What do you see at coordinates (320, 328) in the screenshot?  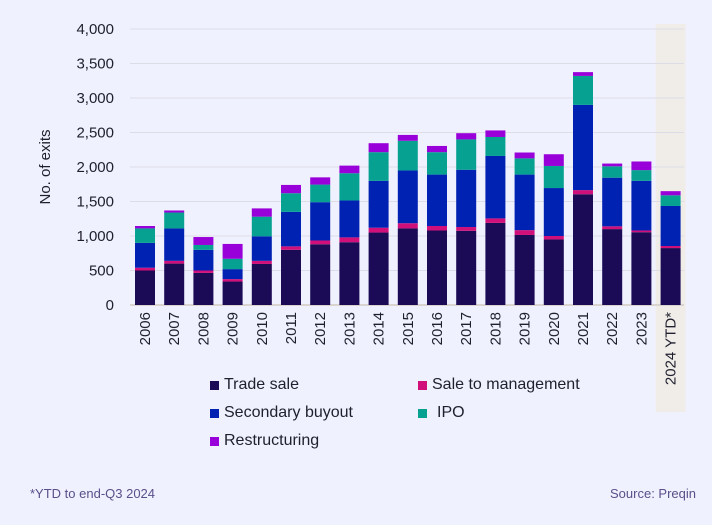 I see `x-tick-label: 2012` at bounding box center [320, 328].